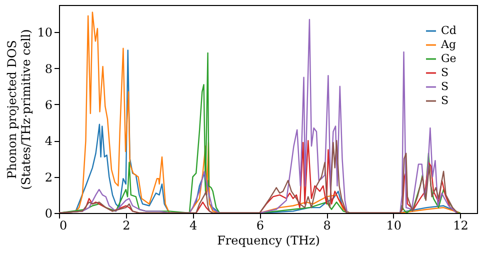 The image size is (500, 280). Describe the element at coordinates (48, 213) in the screenshot. I see `y-tick-label: 0` at that location.